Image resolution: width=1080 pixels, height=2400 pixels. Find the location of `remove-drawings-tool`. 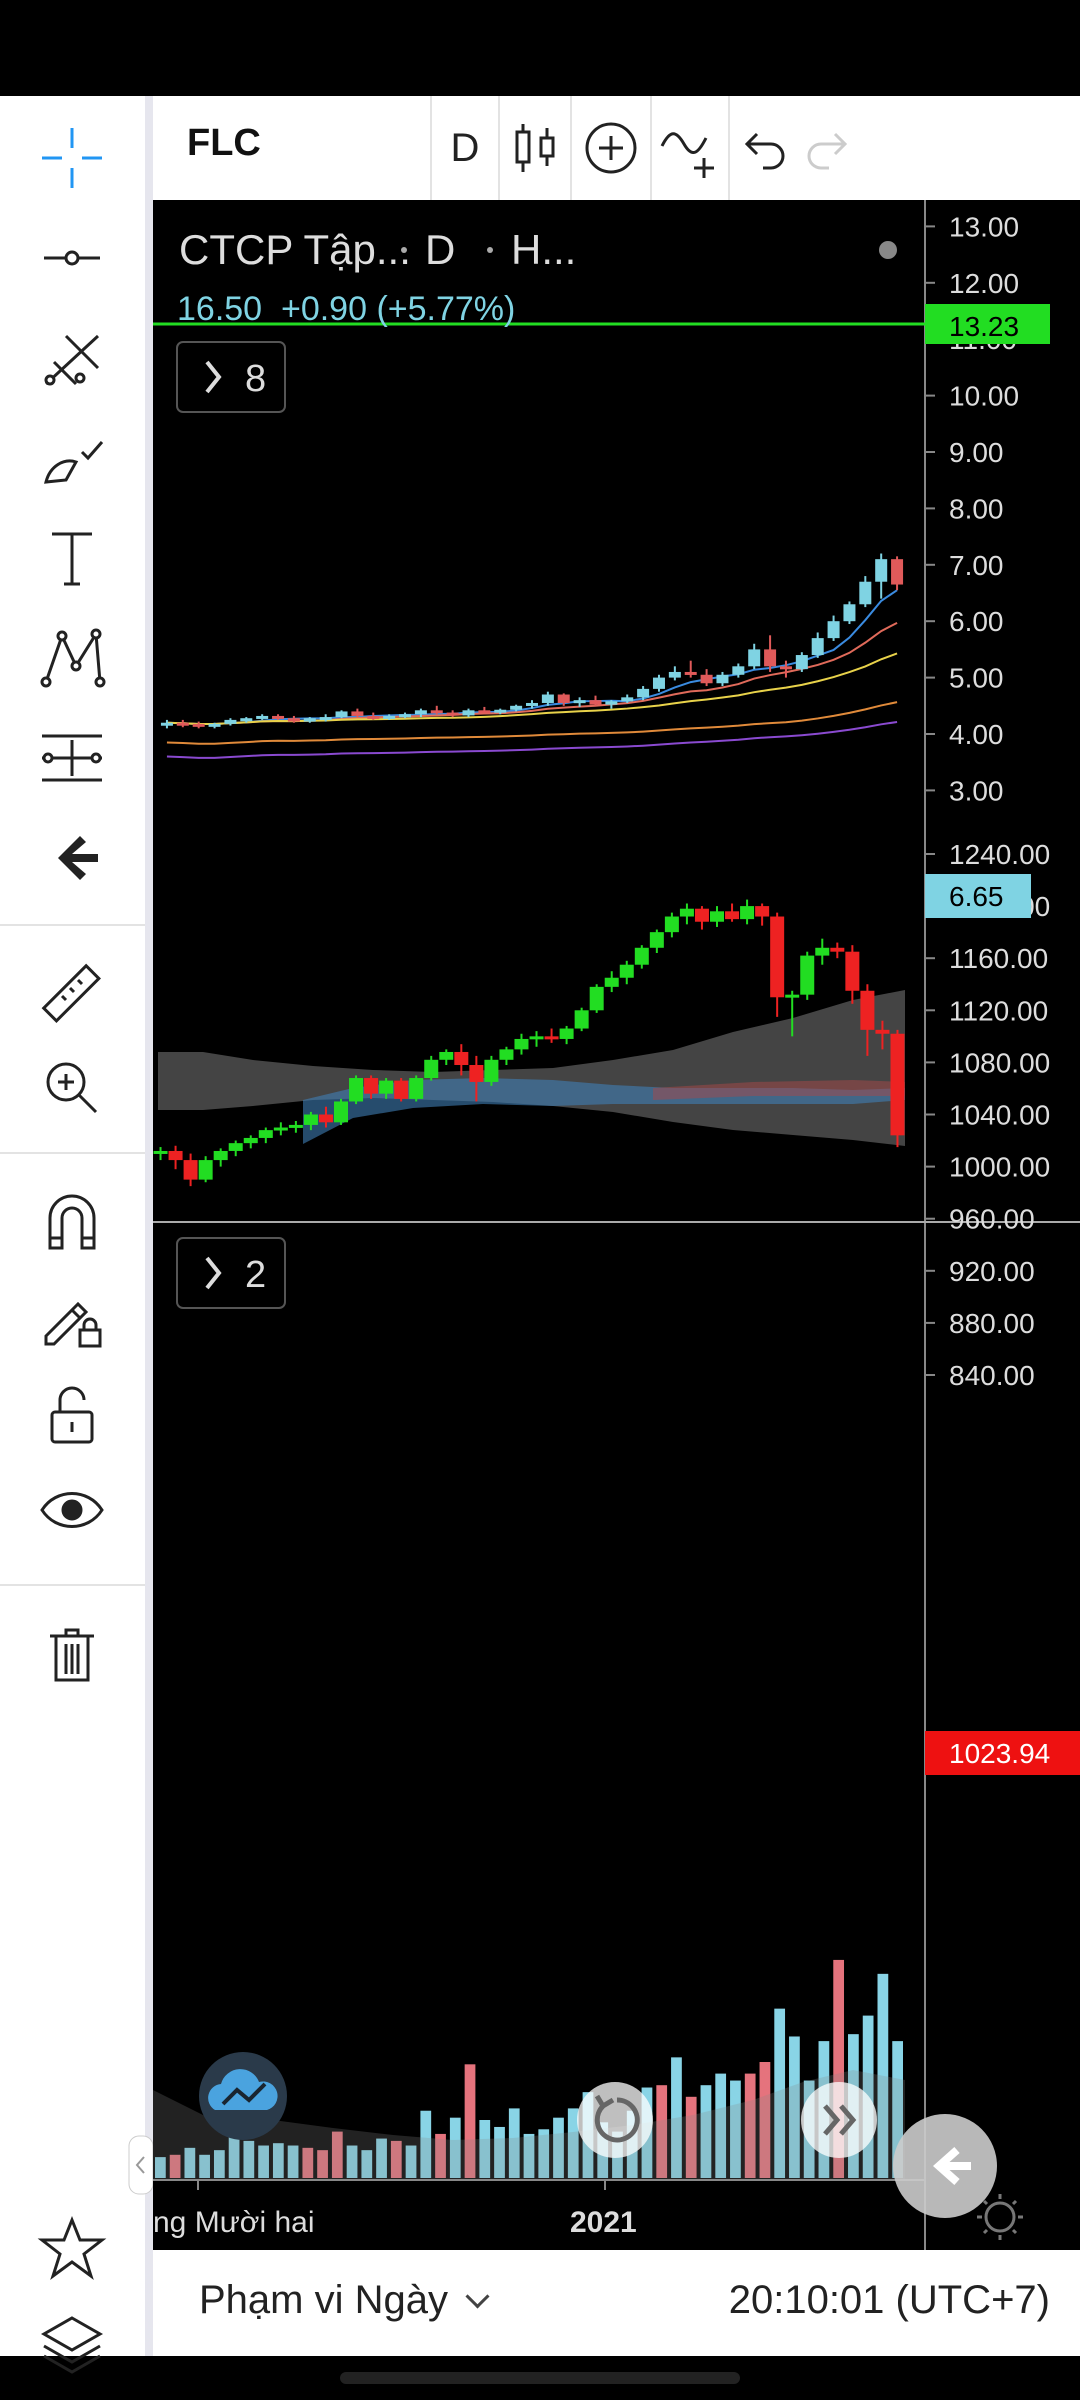

remove-drawings-tool is located at coordinates (72, 1654).